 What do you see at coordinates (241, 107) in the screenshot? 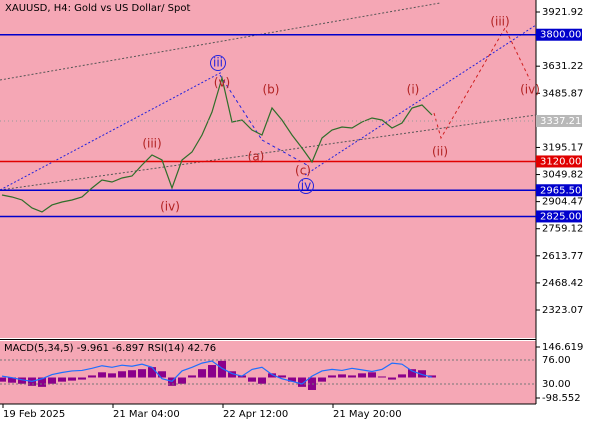
I see `wave-line` at bounding box center [241, 107].